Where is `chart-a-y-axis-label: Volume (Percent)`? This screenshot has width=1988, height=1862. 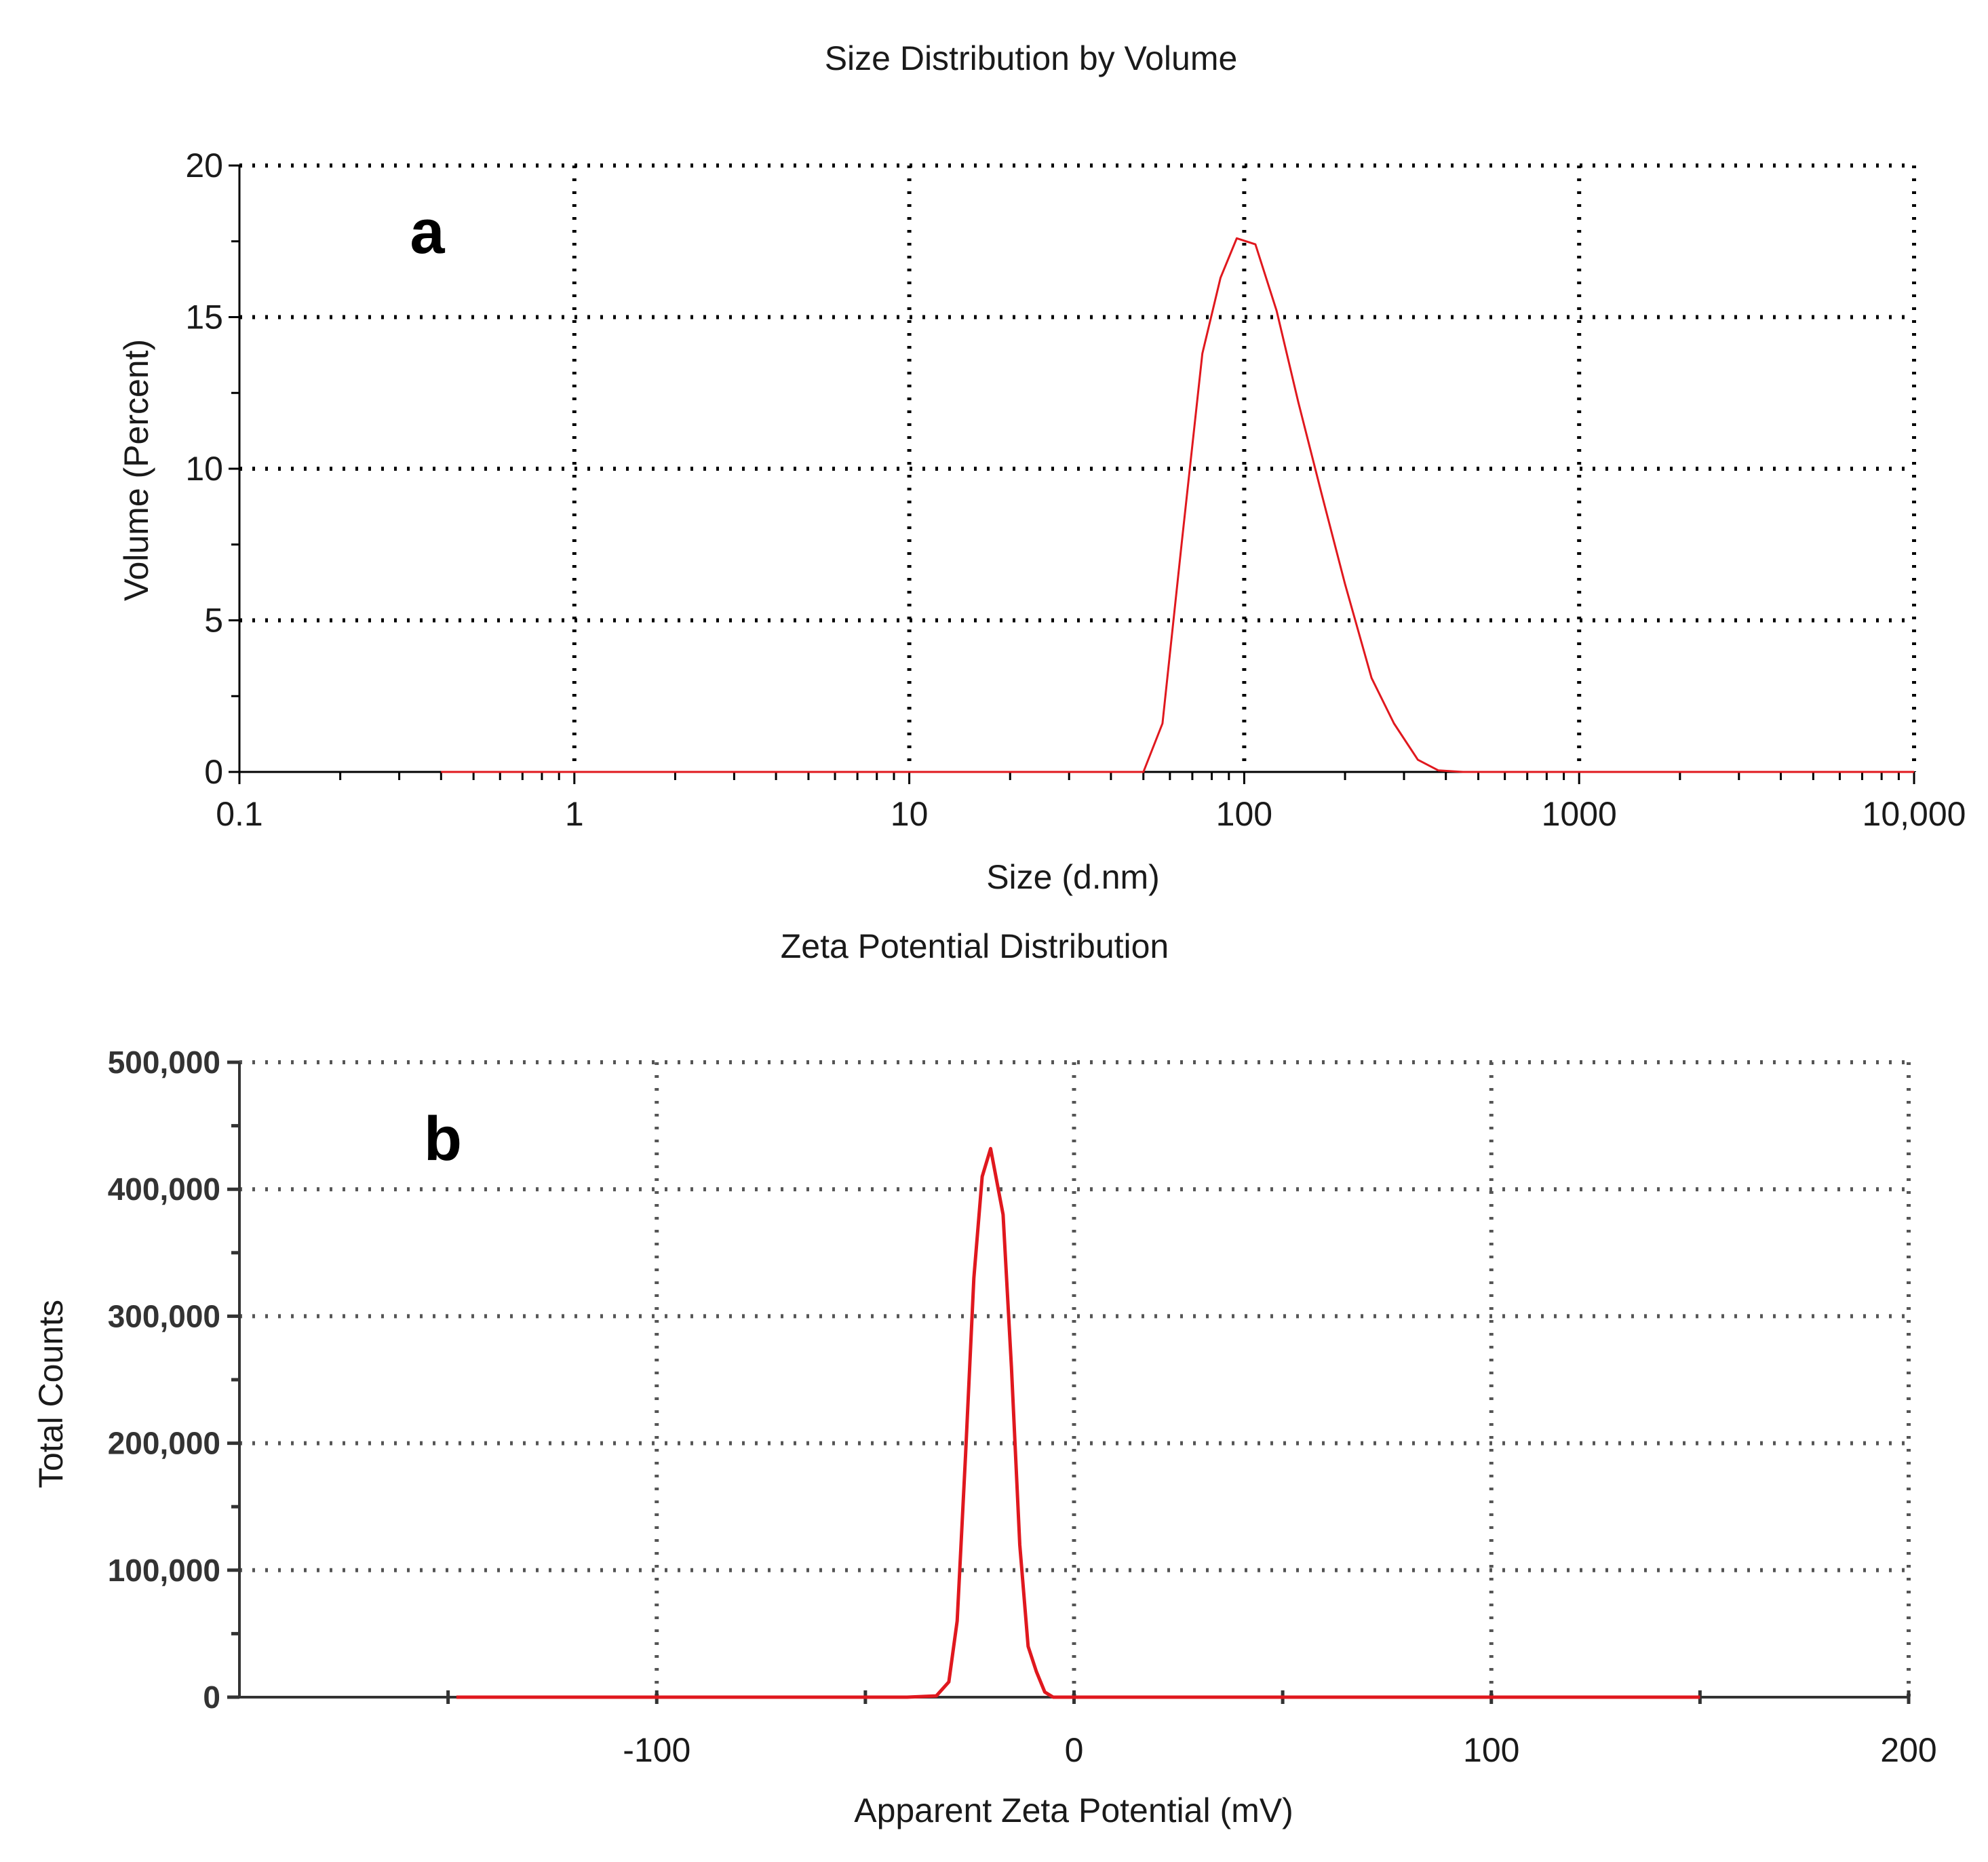
chart-a-y-axis-label: Volume (Percent) is located at coordinates (136, 470).